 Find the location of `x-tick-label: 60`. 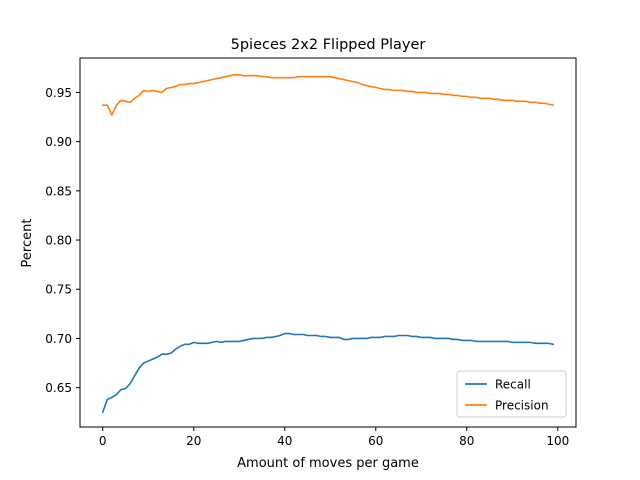

x-tick-label: 60 is located at coordinates (375, 441).